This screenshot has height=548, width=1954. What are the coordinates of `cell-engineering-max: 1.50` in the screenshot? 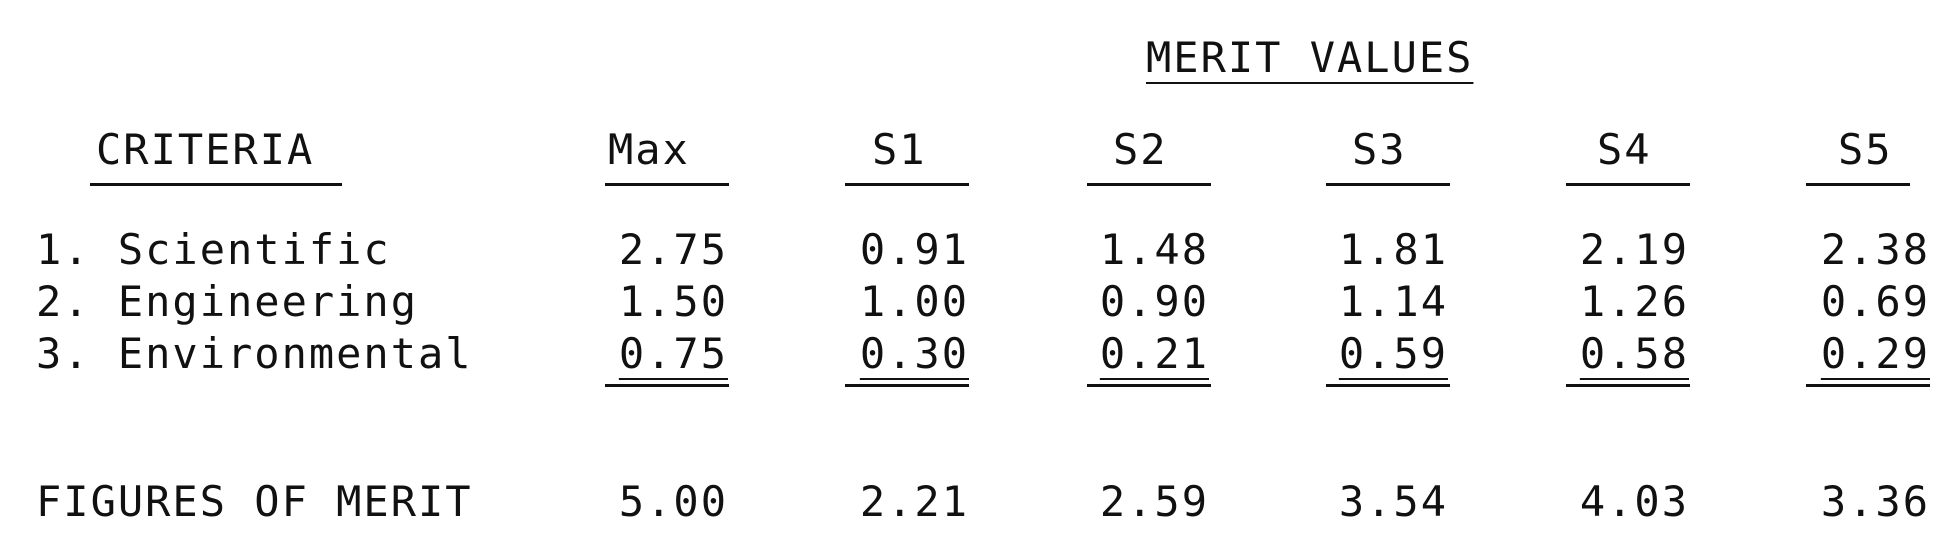 It's located at (673, 301).